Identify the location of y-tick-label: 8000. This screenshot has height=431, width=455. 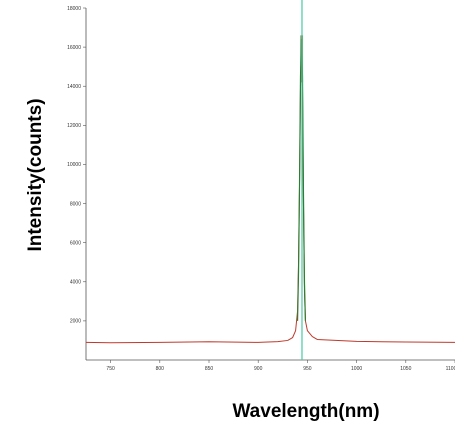
(75, 204).